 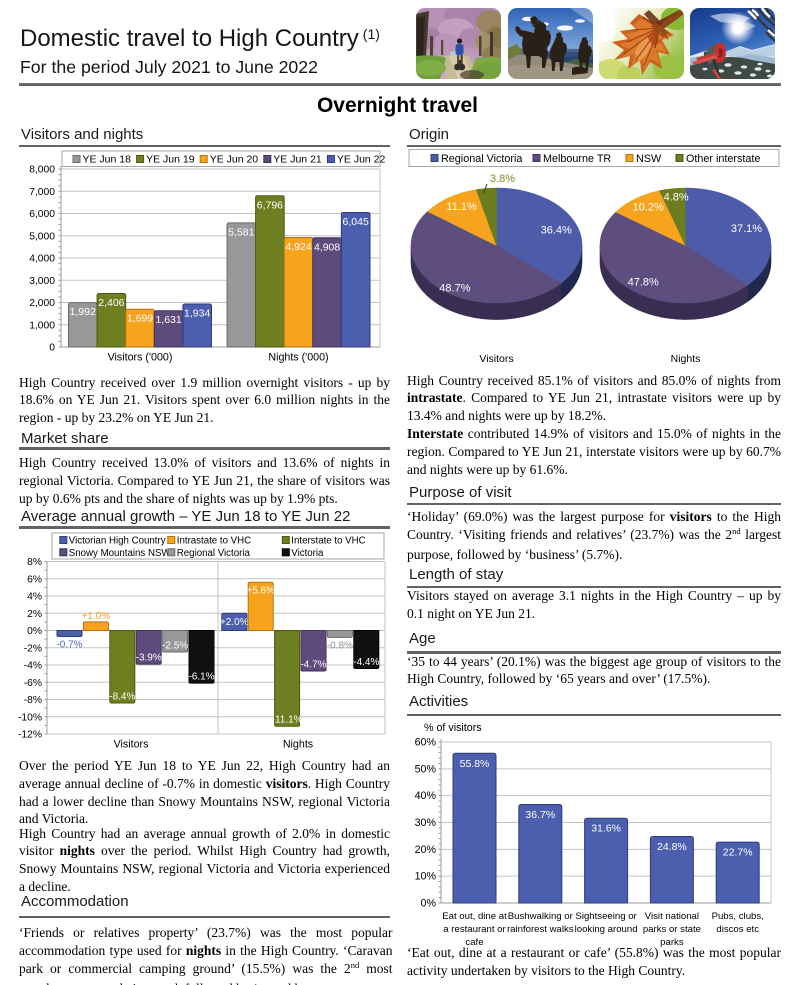 I want to click on svg-text: -8.4%, so click(x=122, y=696).